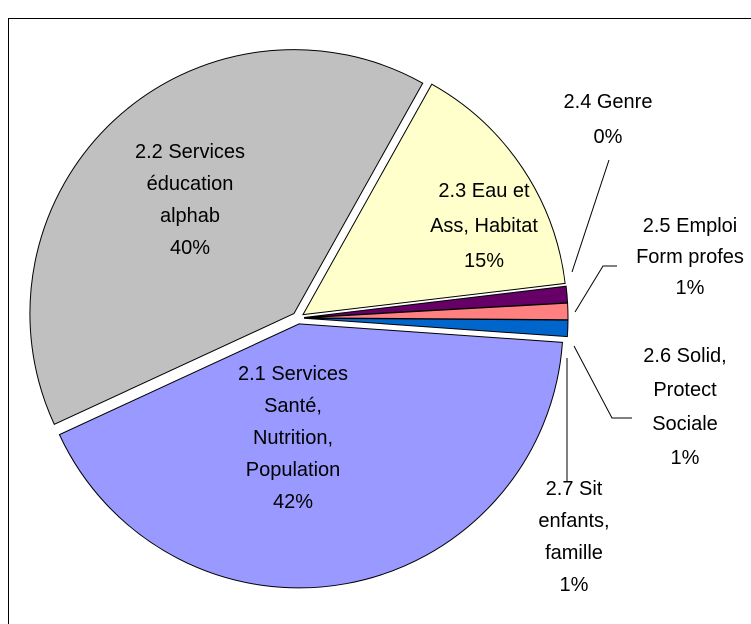 Image resolution: width=751 pixels, height=624 pixels. I want to click on slice-percent: 40%, so click(190, 248).